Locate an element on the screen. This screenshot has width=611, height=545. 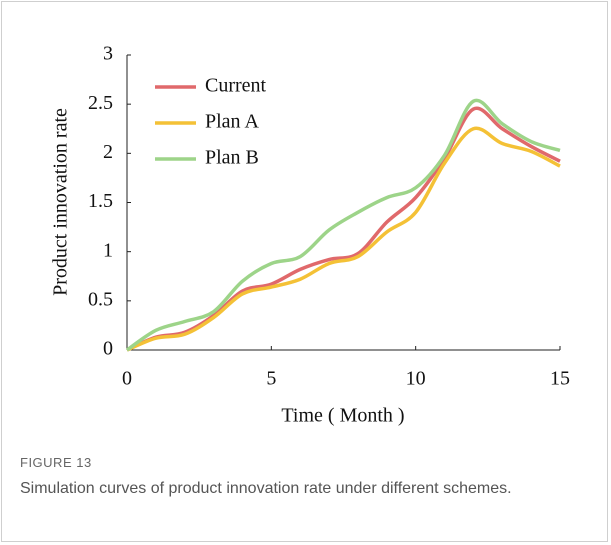
y-tick-label: 1.5 is located at coordinates (100, 201).